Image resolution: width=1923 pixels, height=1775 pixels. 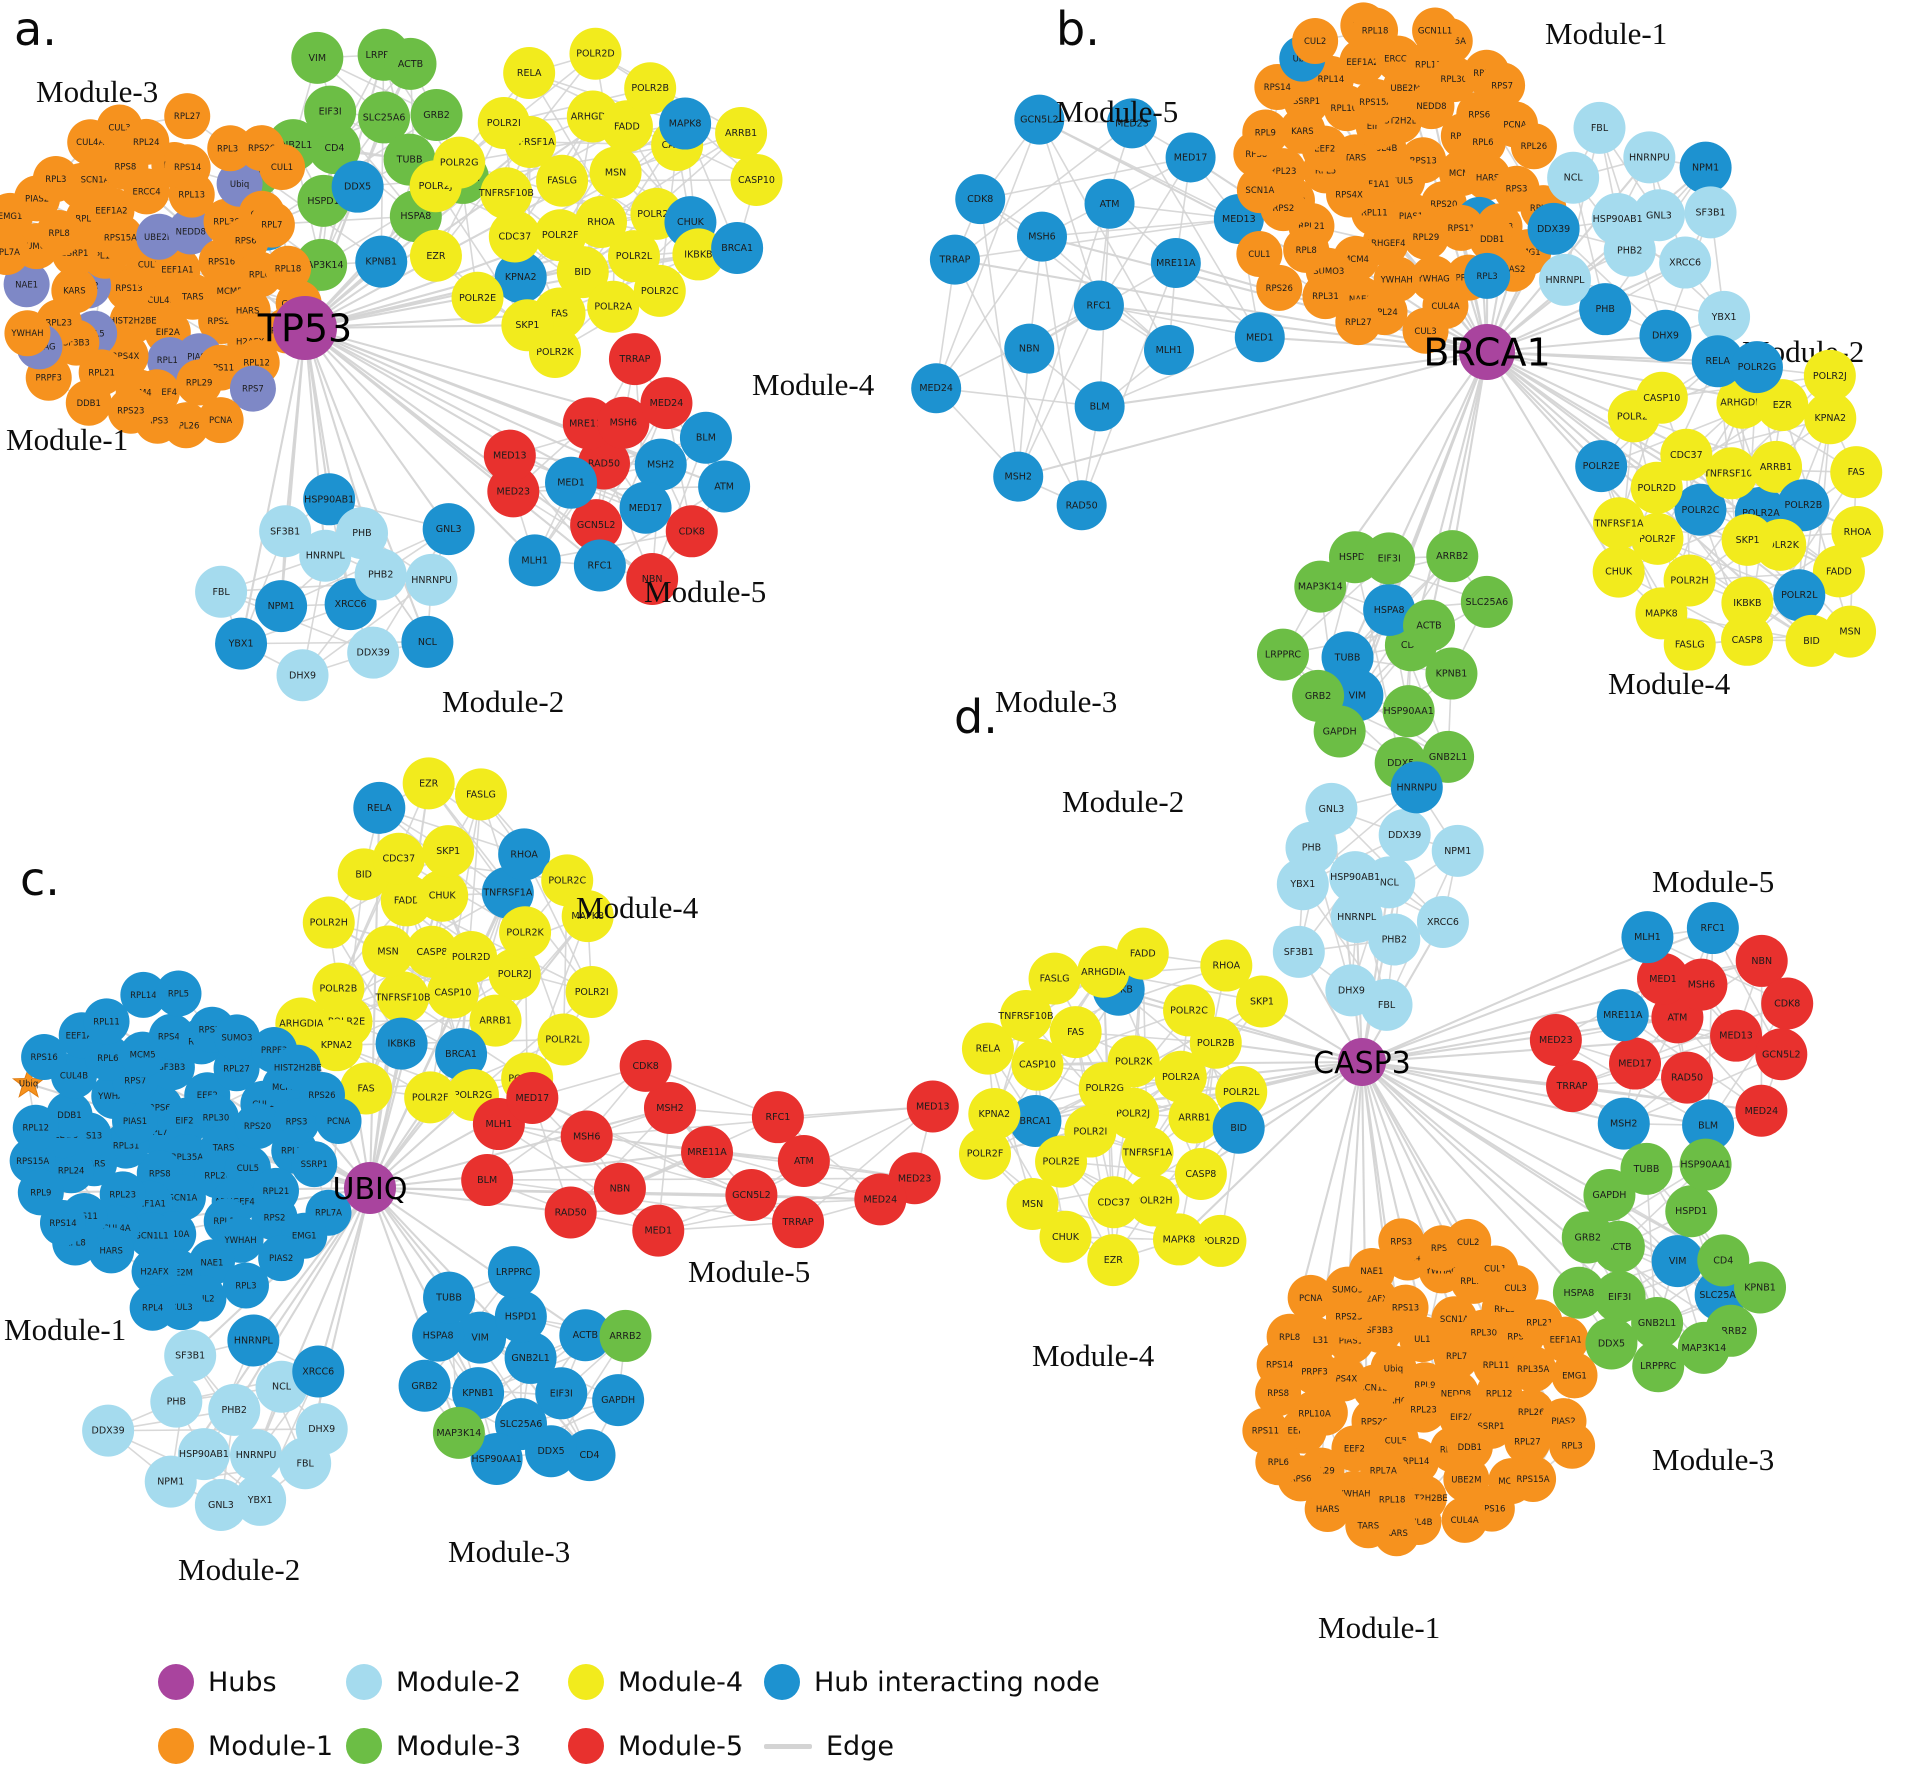 What do you see at coordinates (1032, 1204) in the screenshot?
I see `node-label-MSN: MSN` at bounding box center [1032, 1204].